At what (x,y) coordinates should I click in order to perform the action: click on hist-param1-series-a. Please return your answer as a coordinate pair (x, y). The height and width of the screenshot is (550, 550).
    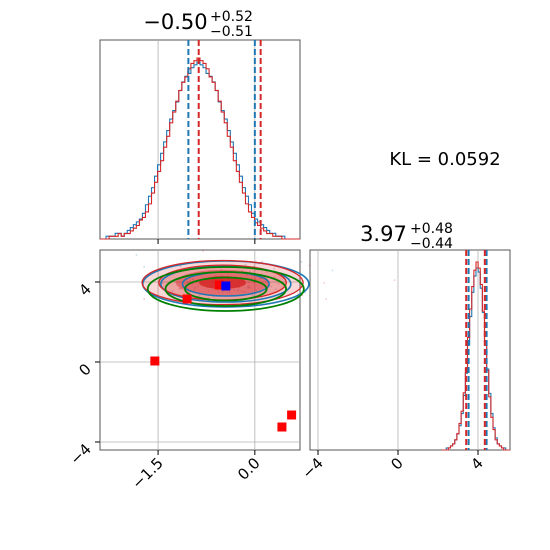
    Looking at the image, I should click on (200, 150).